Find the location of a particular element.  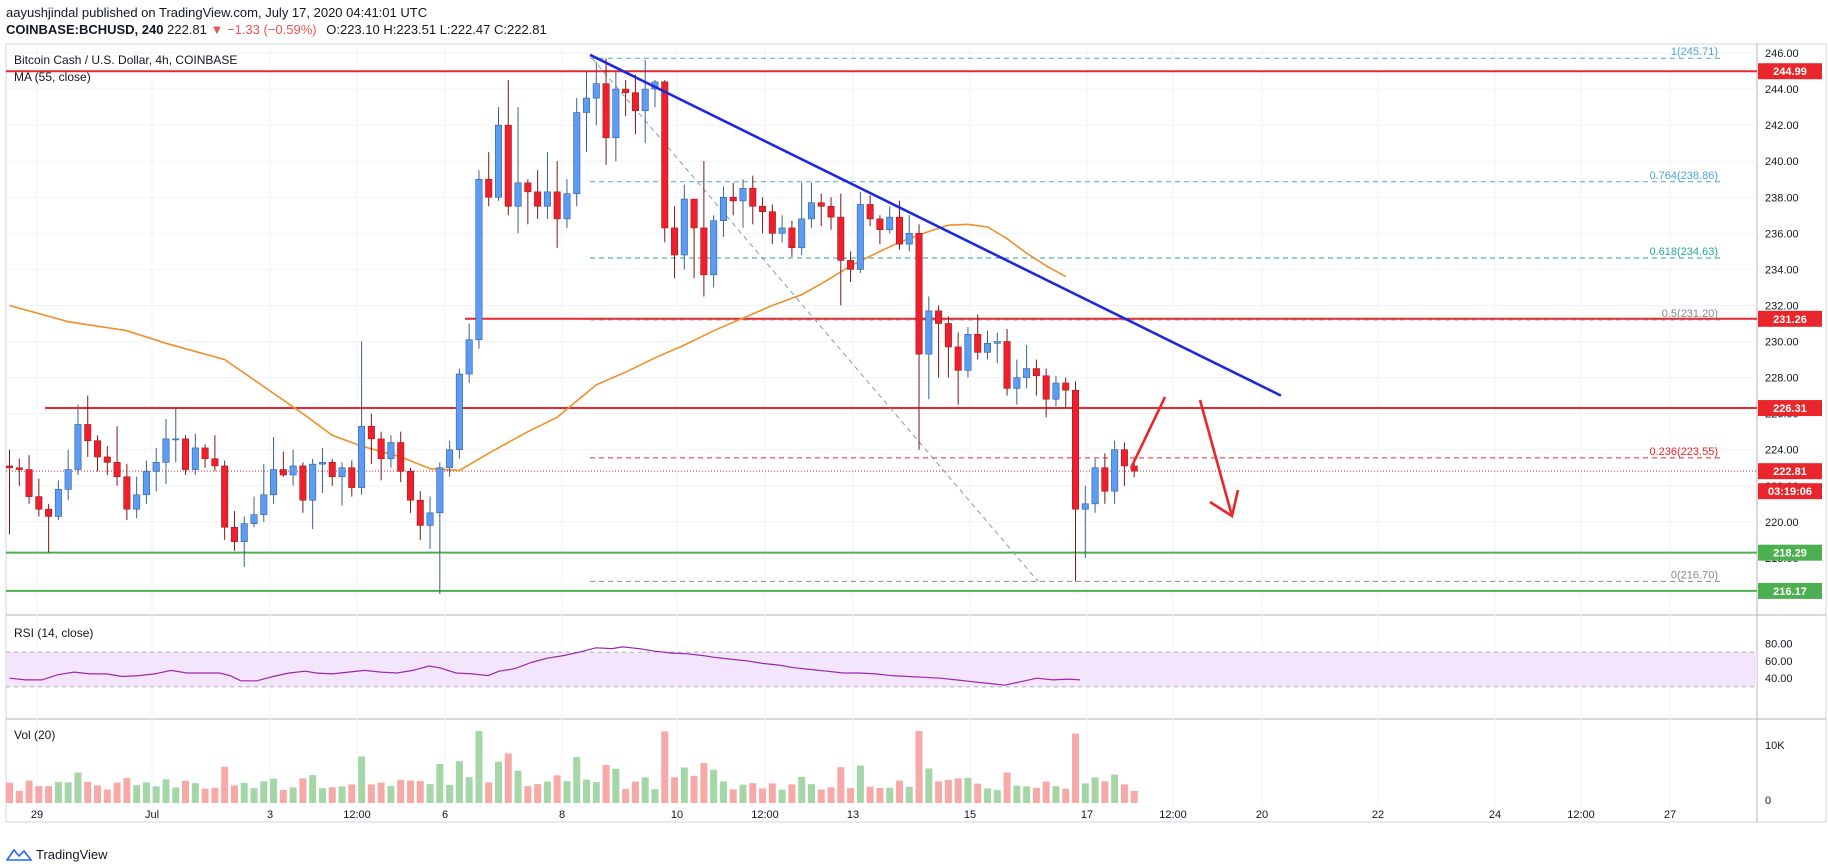

price-tick-label: 246.00 is located at coordinates (1782, 54).